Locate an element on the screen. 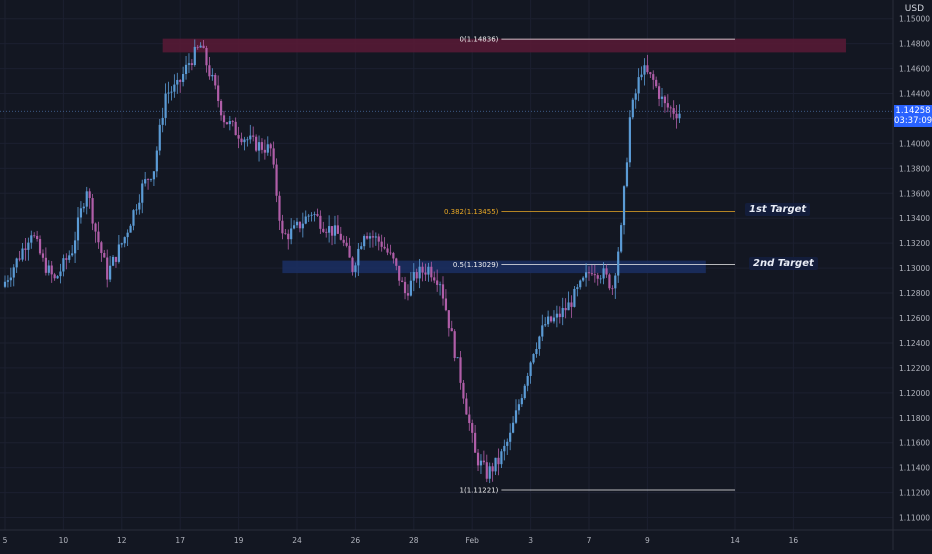  y-tick-label: 1.11400 is located at coordinates (914, 468).